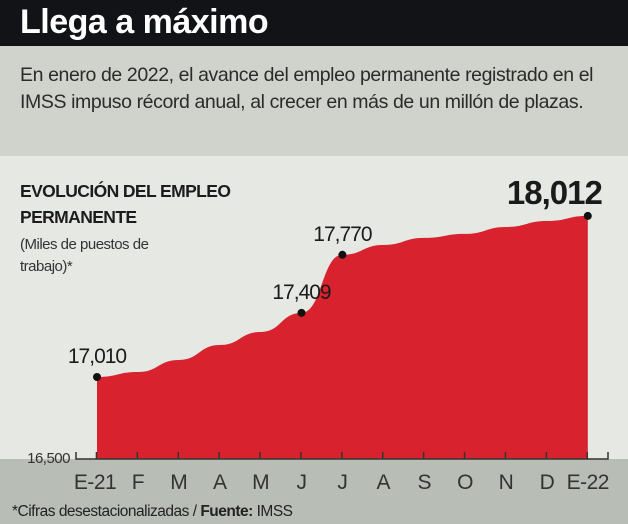 This screenshot has height=524, width=628. I want to click on data-label: 17,770, so click(342, 234).